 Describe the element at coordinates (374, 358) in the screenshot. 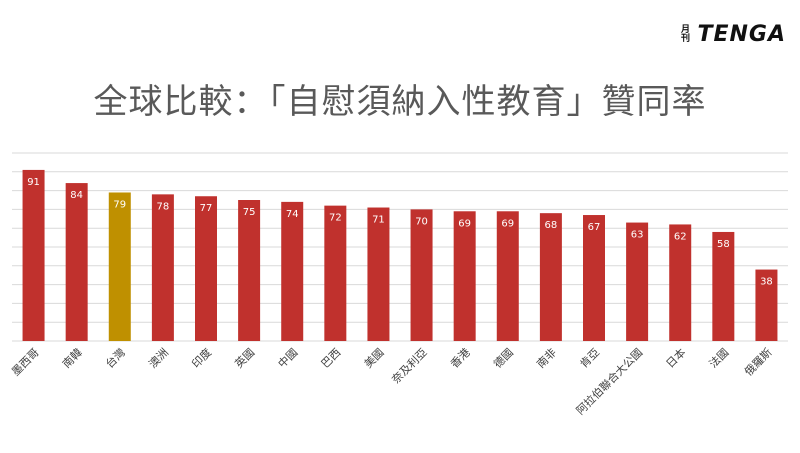

I see `category-label: 美國` at that location.